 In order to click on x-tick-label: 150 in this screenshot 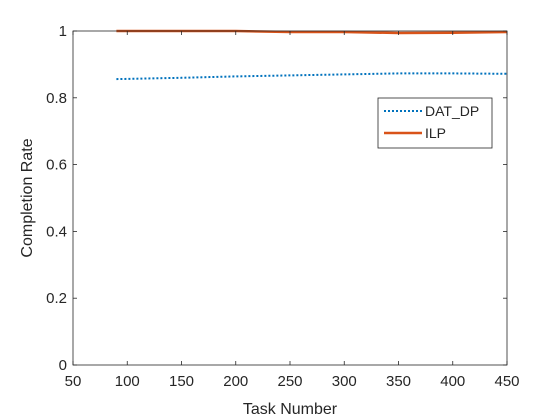, I will do `click(181, 381)`.